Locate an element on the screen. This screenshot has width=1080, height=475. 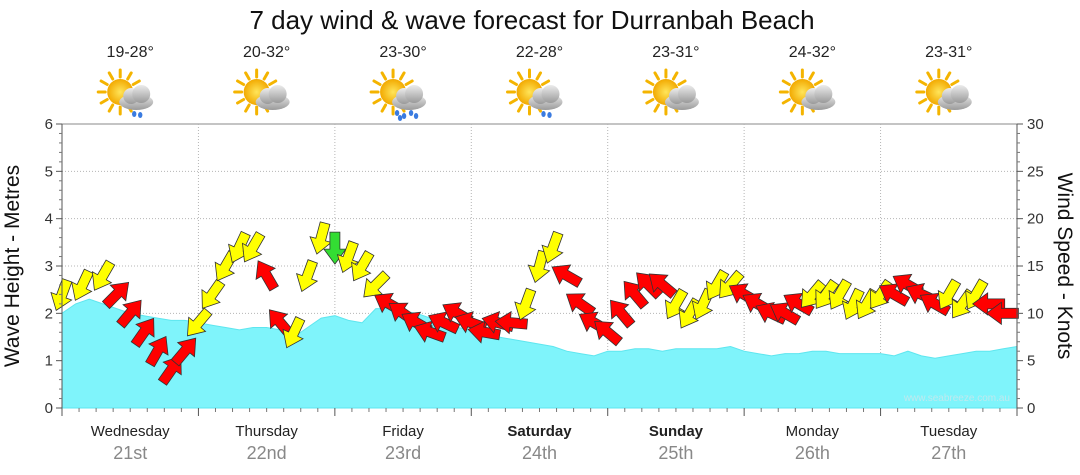
right-tick-label: 25 is located at coordinates (1035, 171).